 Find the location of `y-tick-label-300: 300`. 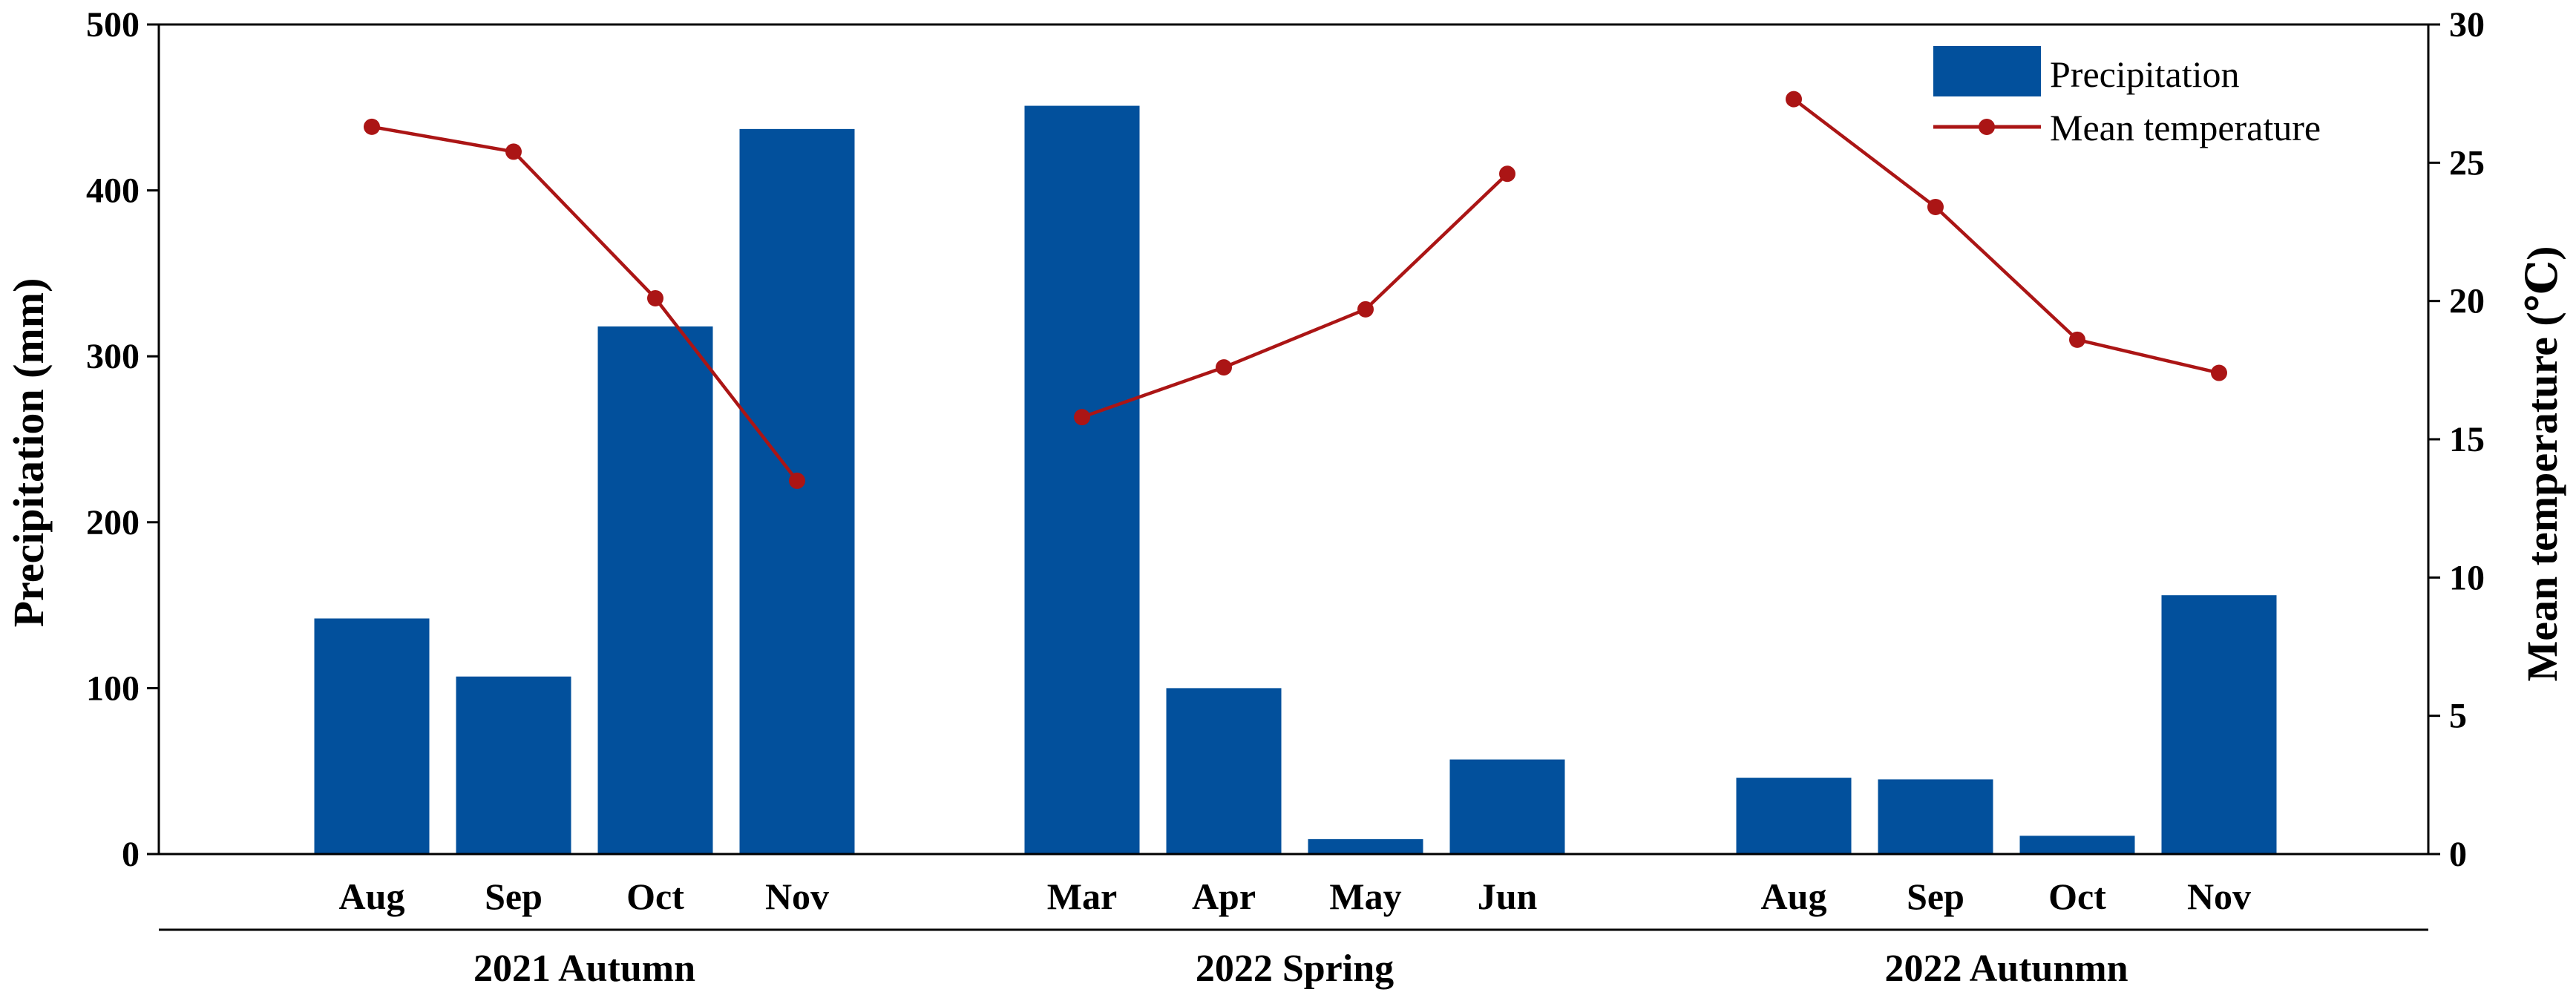

y-tick-label-300: 300 is located at coordinates (113, 356).